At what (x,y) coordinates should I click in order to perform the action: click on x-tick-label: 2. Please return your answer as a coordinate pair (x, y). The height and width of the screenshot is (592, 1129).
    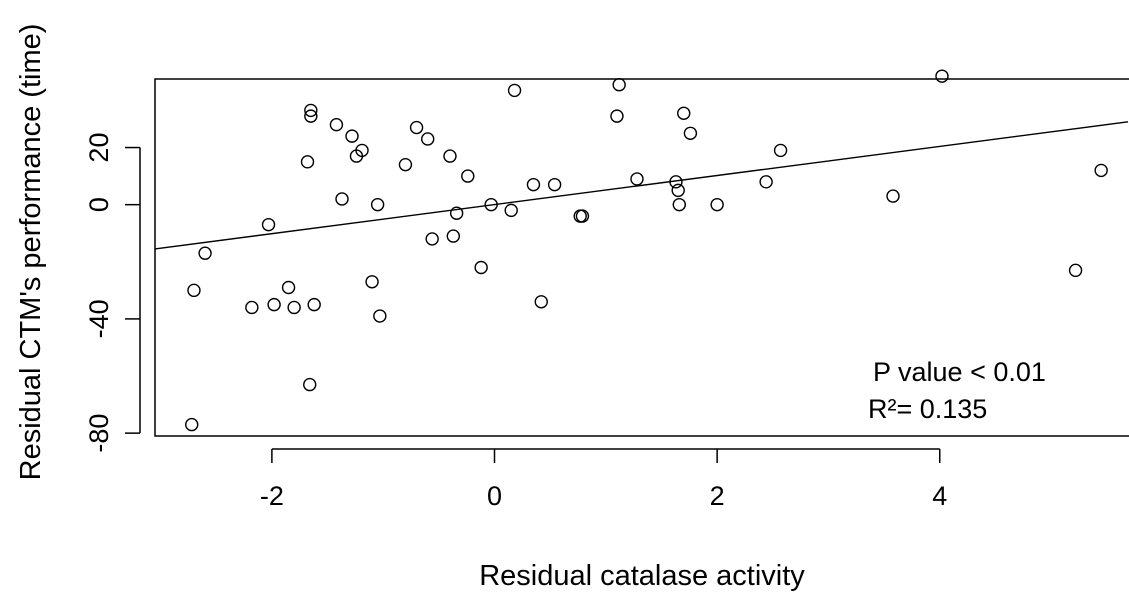
    Looking at the image, I should click on (717, 496).